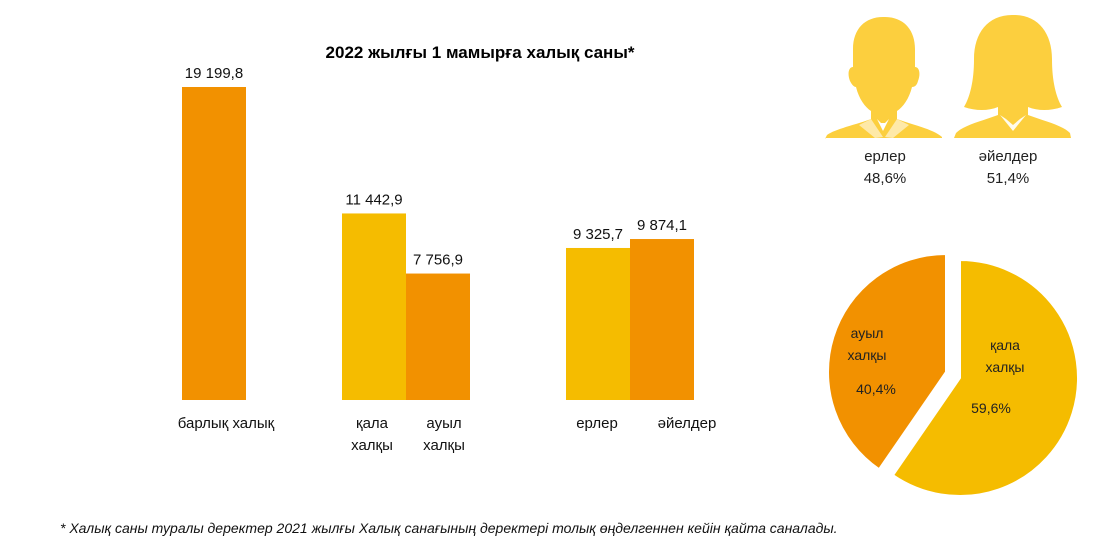 The image size is (1110, 550). I want to click on category-label-2-0: ауыл, so click(443, 423).